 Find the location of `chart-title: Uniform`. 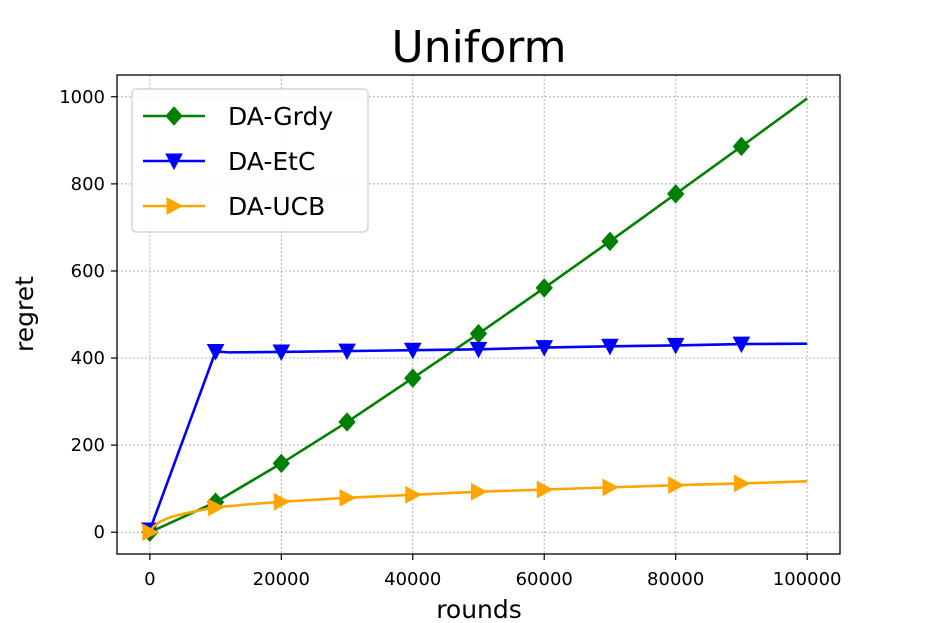

chart-title: Uniform is located at coordinates (479, 47).